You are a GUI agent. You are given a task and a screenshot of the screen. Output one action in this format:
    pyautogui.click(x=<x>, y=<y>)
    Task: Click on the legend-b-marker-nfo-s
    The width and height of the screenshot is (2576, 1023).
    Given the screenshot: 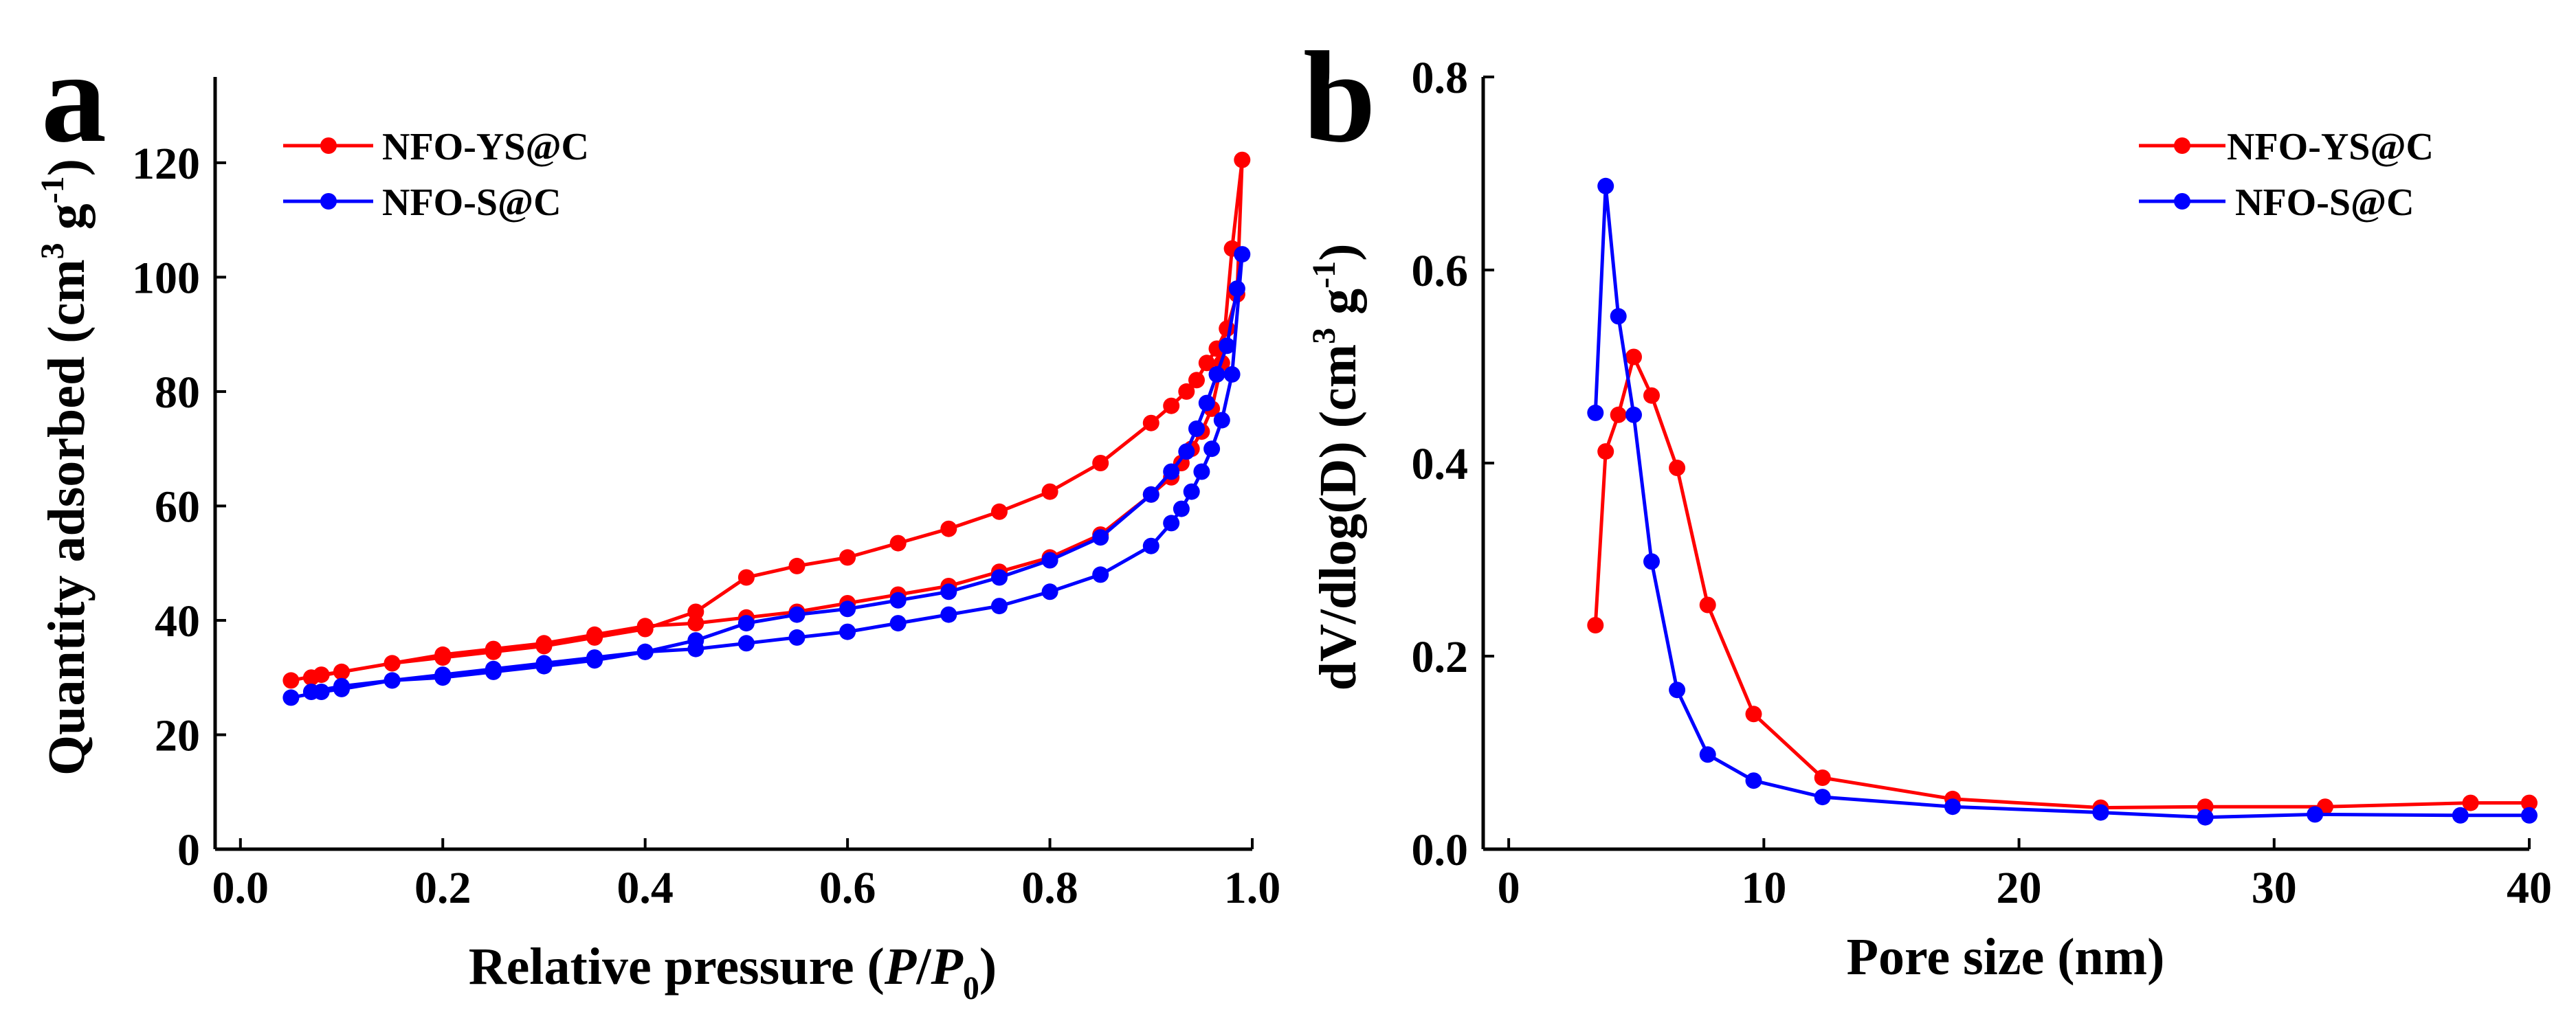 What is the action you would take?
    pyautogui.click(x=2182, y=202)
    